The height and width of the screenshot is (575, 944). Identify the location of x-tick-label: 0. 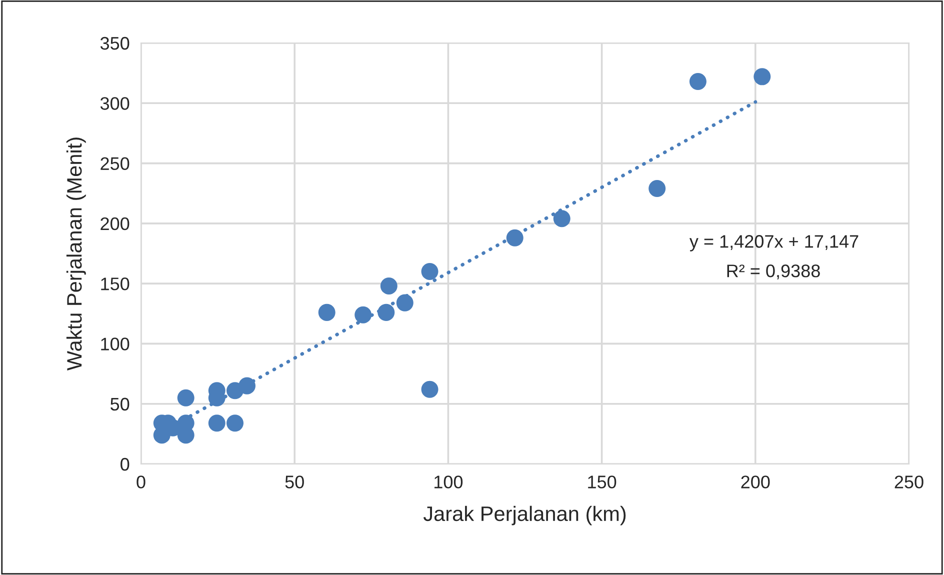
(141, 482).